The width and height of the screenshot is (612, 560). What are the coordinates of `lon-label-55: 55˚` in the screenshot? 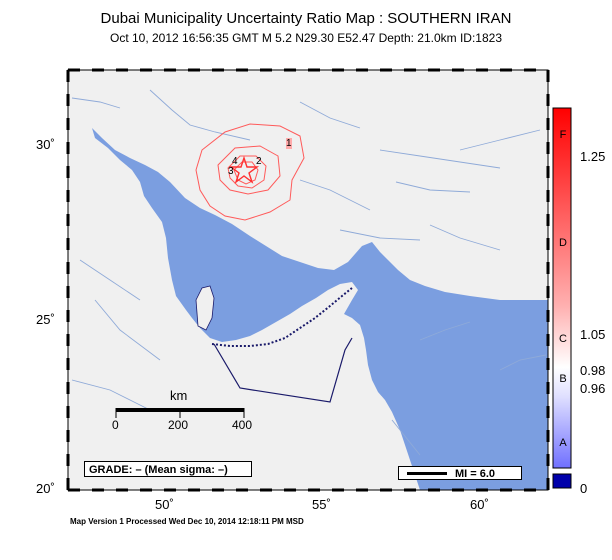 It's located at (321, 504).